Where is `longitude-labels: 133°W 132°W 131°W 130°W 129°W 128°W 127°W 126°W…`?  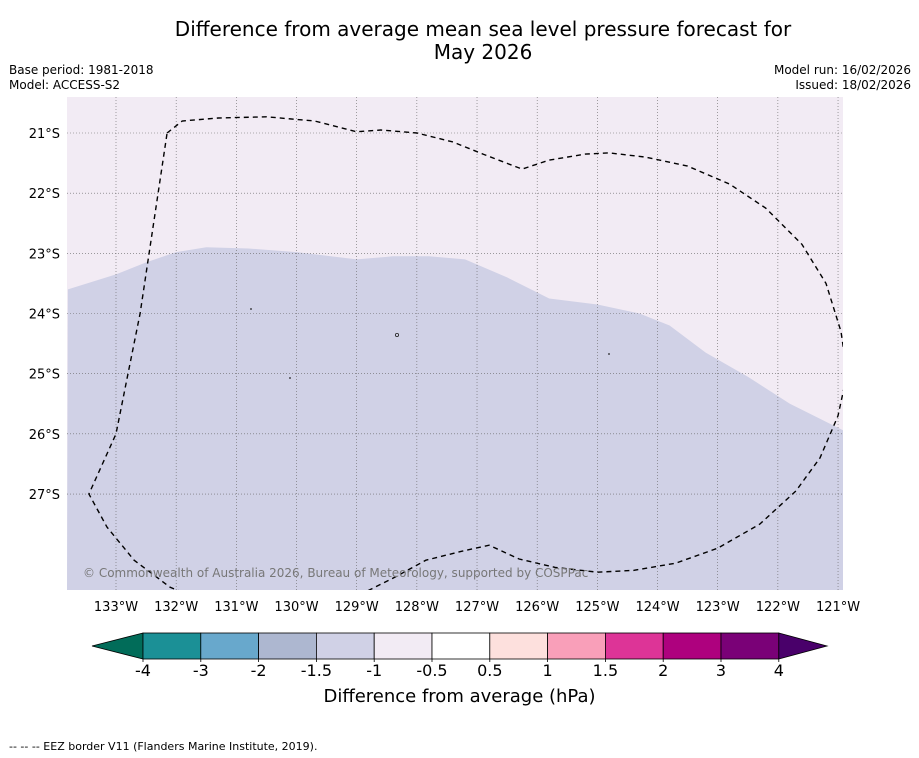
longitude-labels: 133°W 132°W 131°W 130°W 129°W 128°W 127°W 126°W… is located at coordinates (477, 607).